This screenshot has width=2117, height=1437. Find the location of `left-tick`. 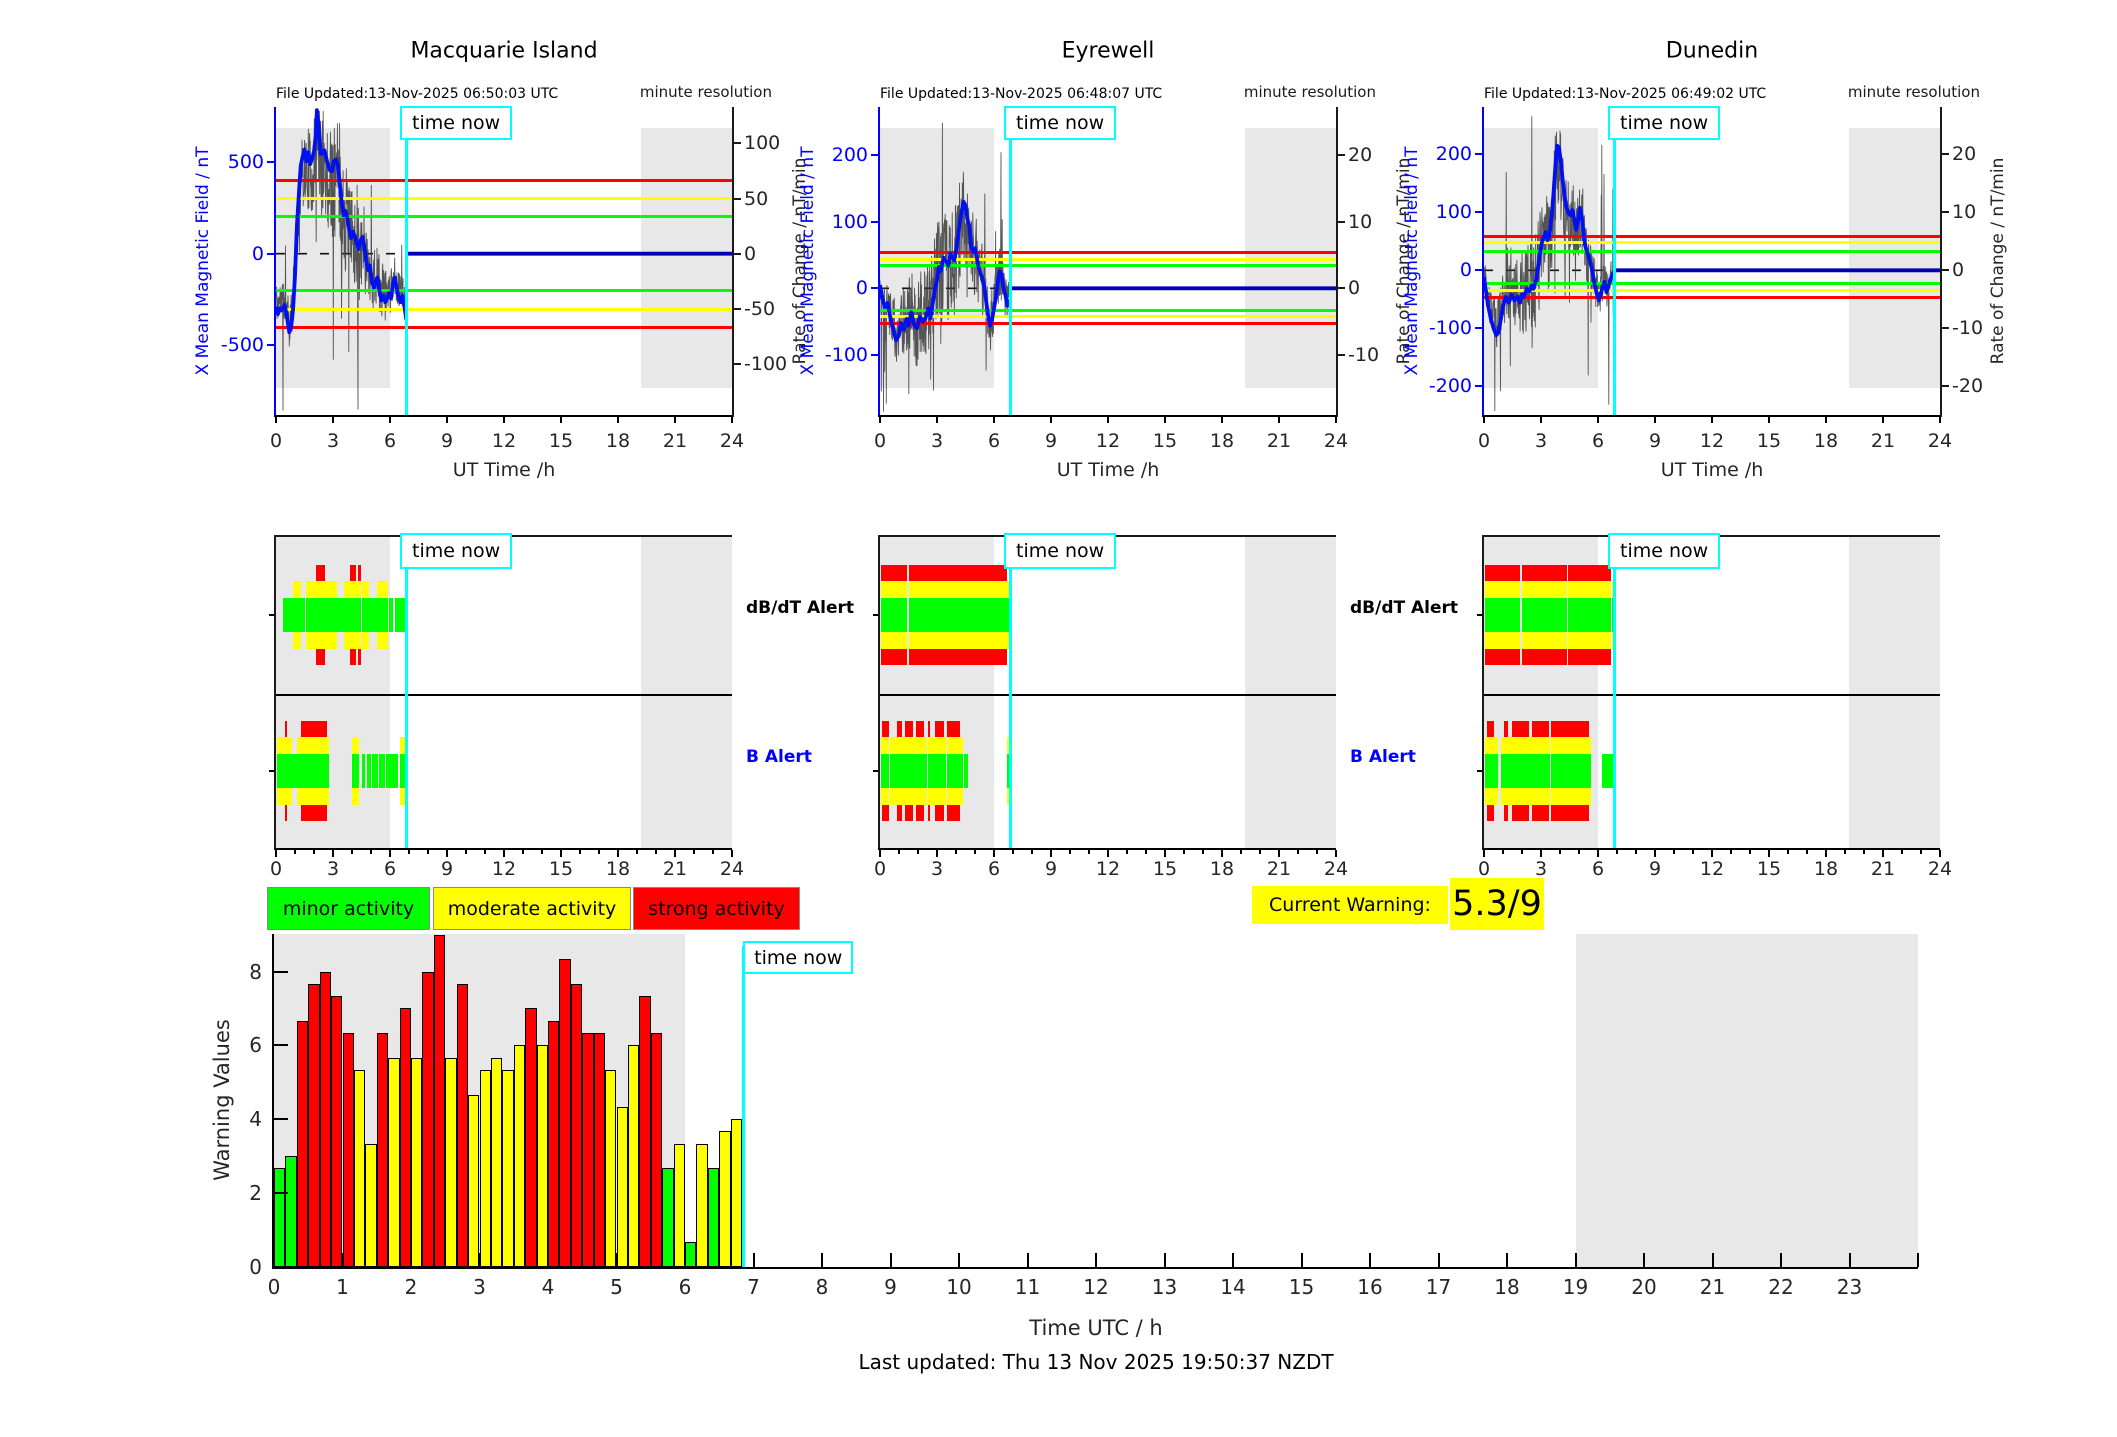

left-tick is located at coordinates (1478, 154).